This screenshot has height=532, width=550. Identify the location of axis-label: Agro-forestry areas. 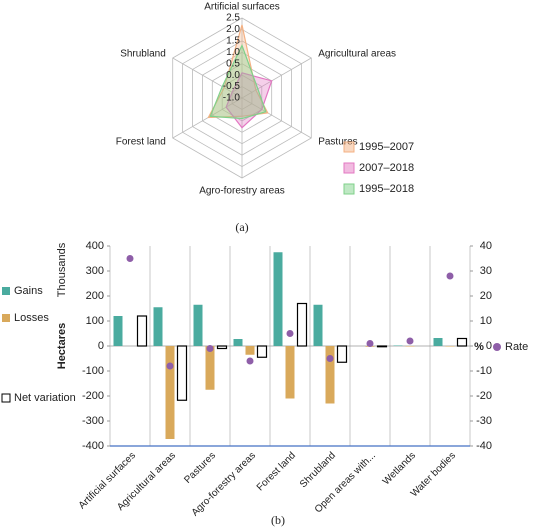
(242, 191).